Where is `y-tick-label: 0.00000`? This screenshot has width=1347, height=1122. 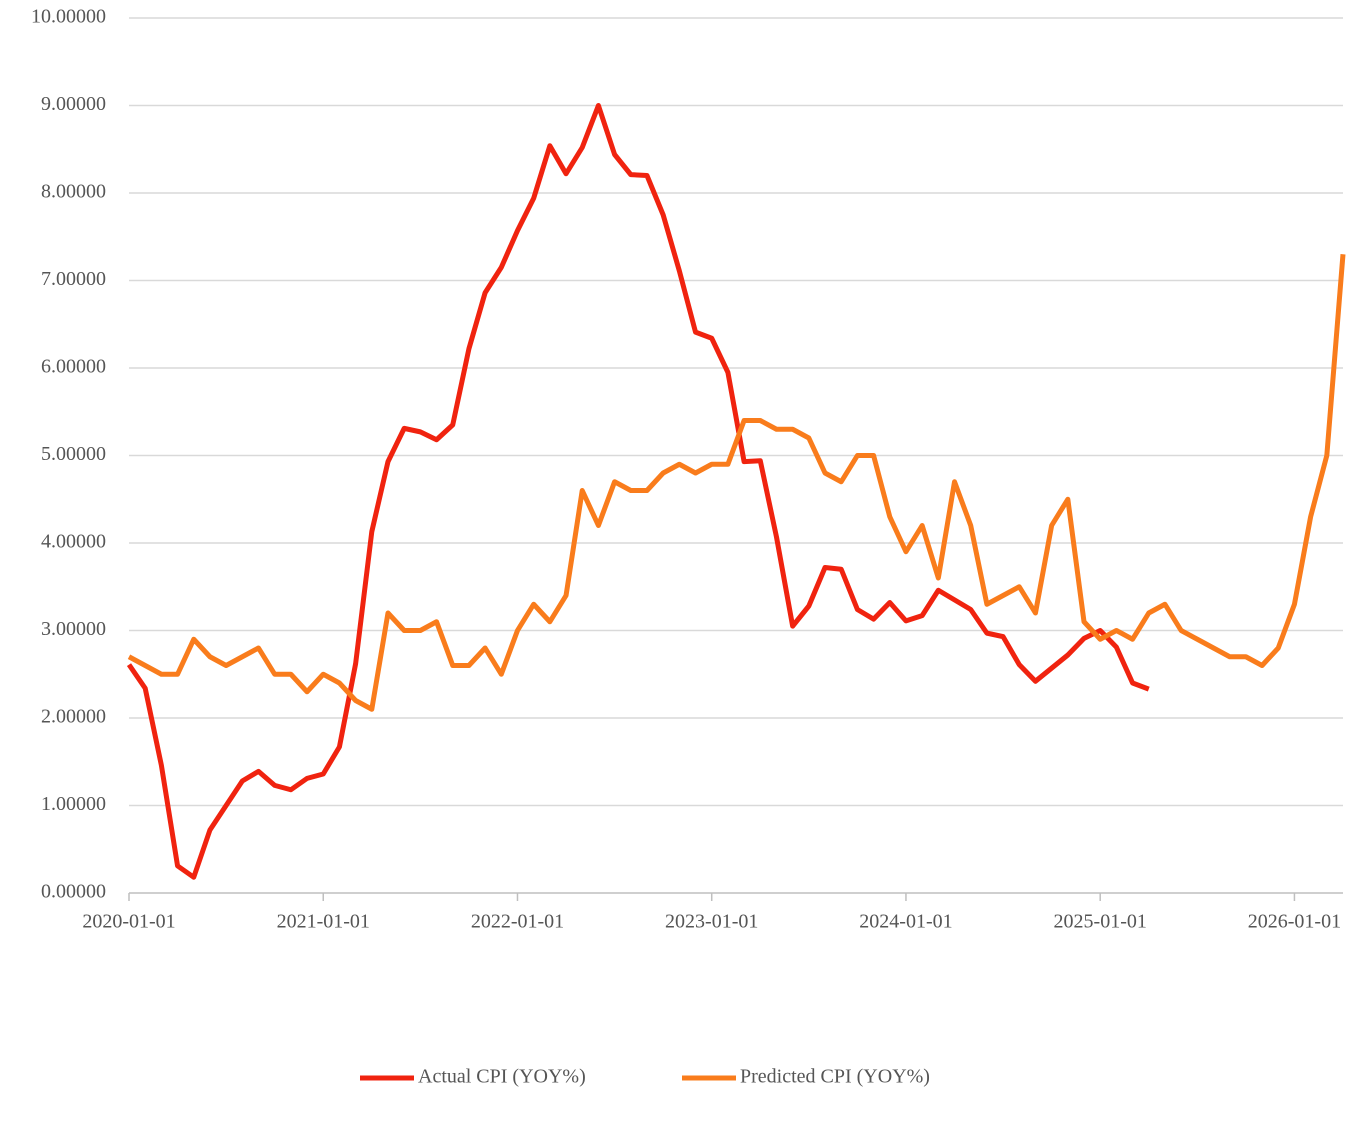 y-tick-label: 0.00000 is located at coordinates (73, 892).